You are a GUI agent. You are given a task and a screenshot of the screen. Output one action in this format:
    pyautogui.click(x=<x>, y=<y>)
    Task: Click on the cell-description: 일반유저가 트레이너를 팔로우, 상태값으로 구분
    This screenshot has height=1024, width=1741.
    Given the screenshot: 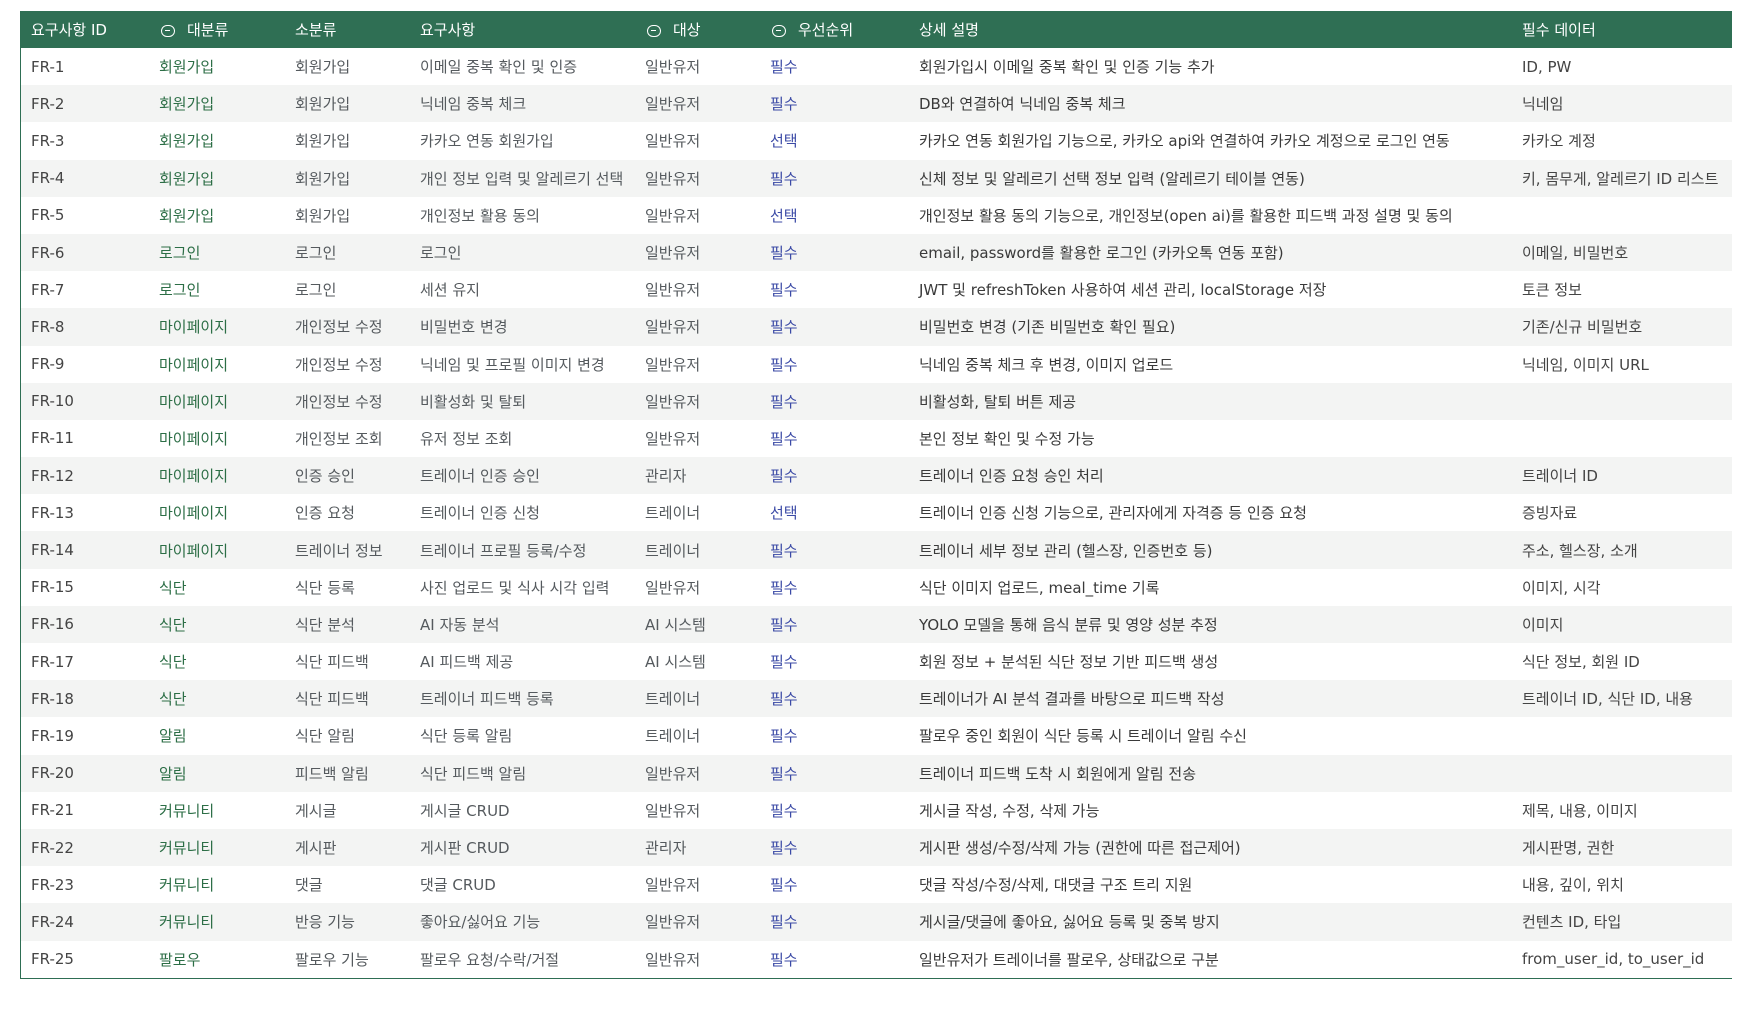 What is the action you would take?
    pyautogui.click(x=1069, y=959)
    